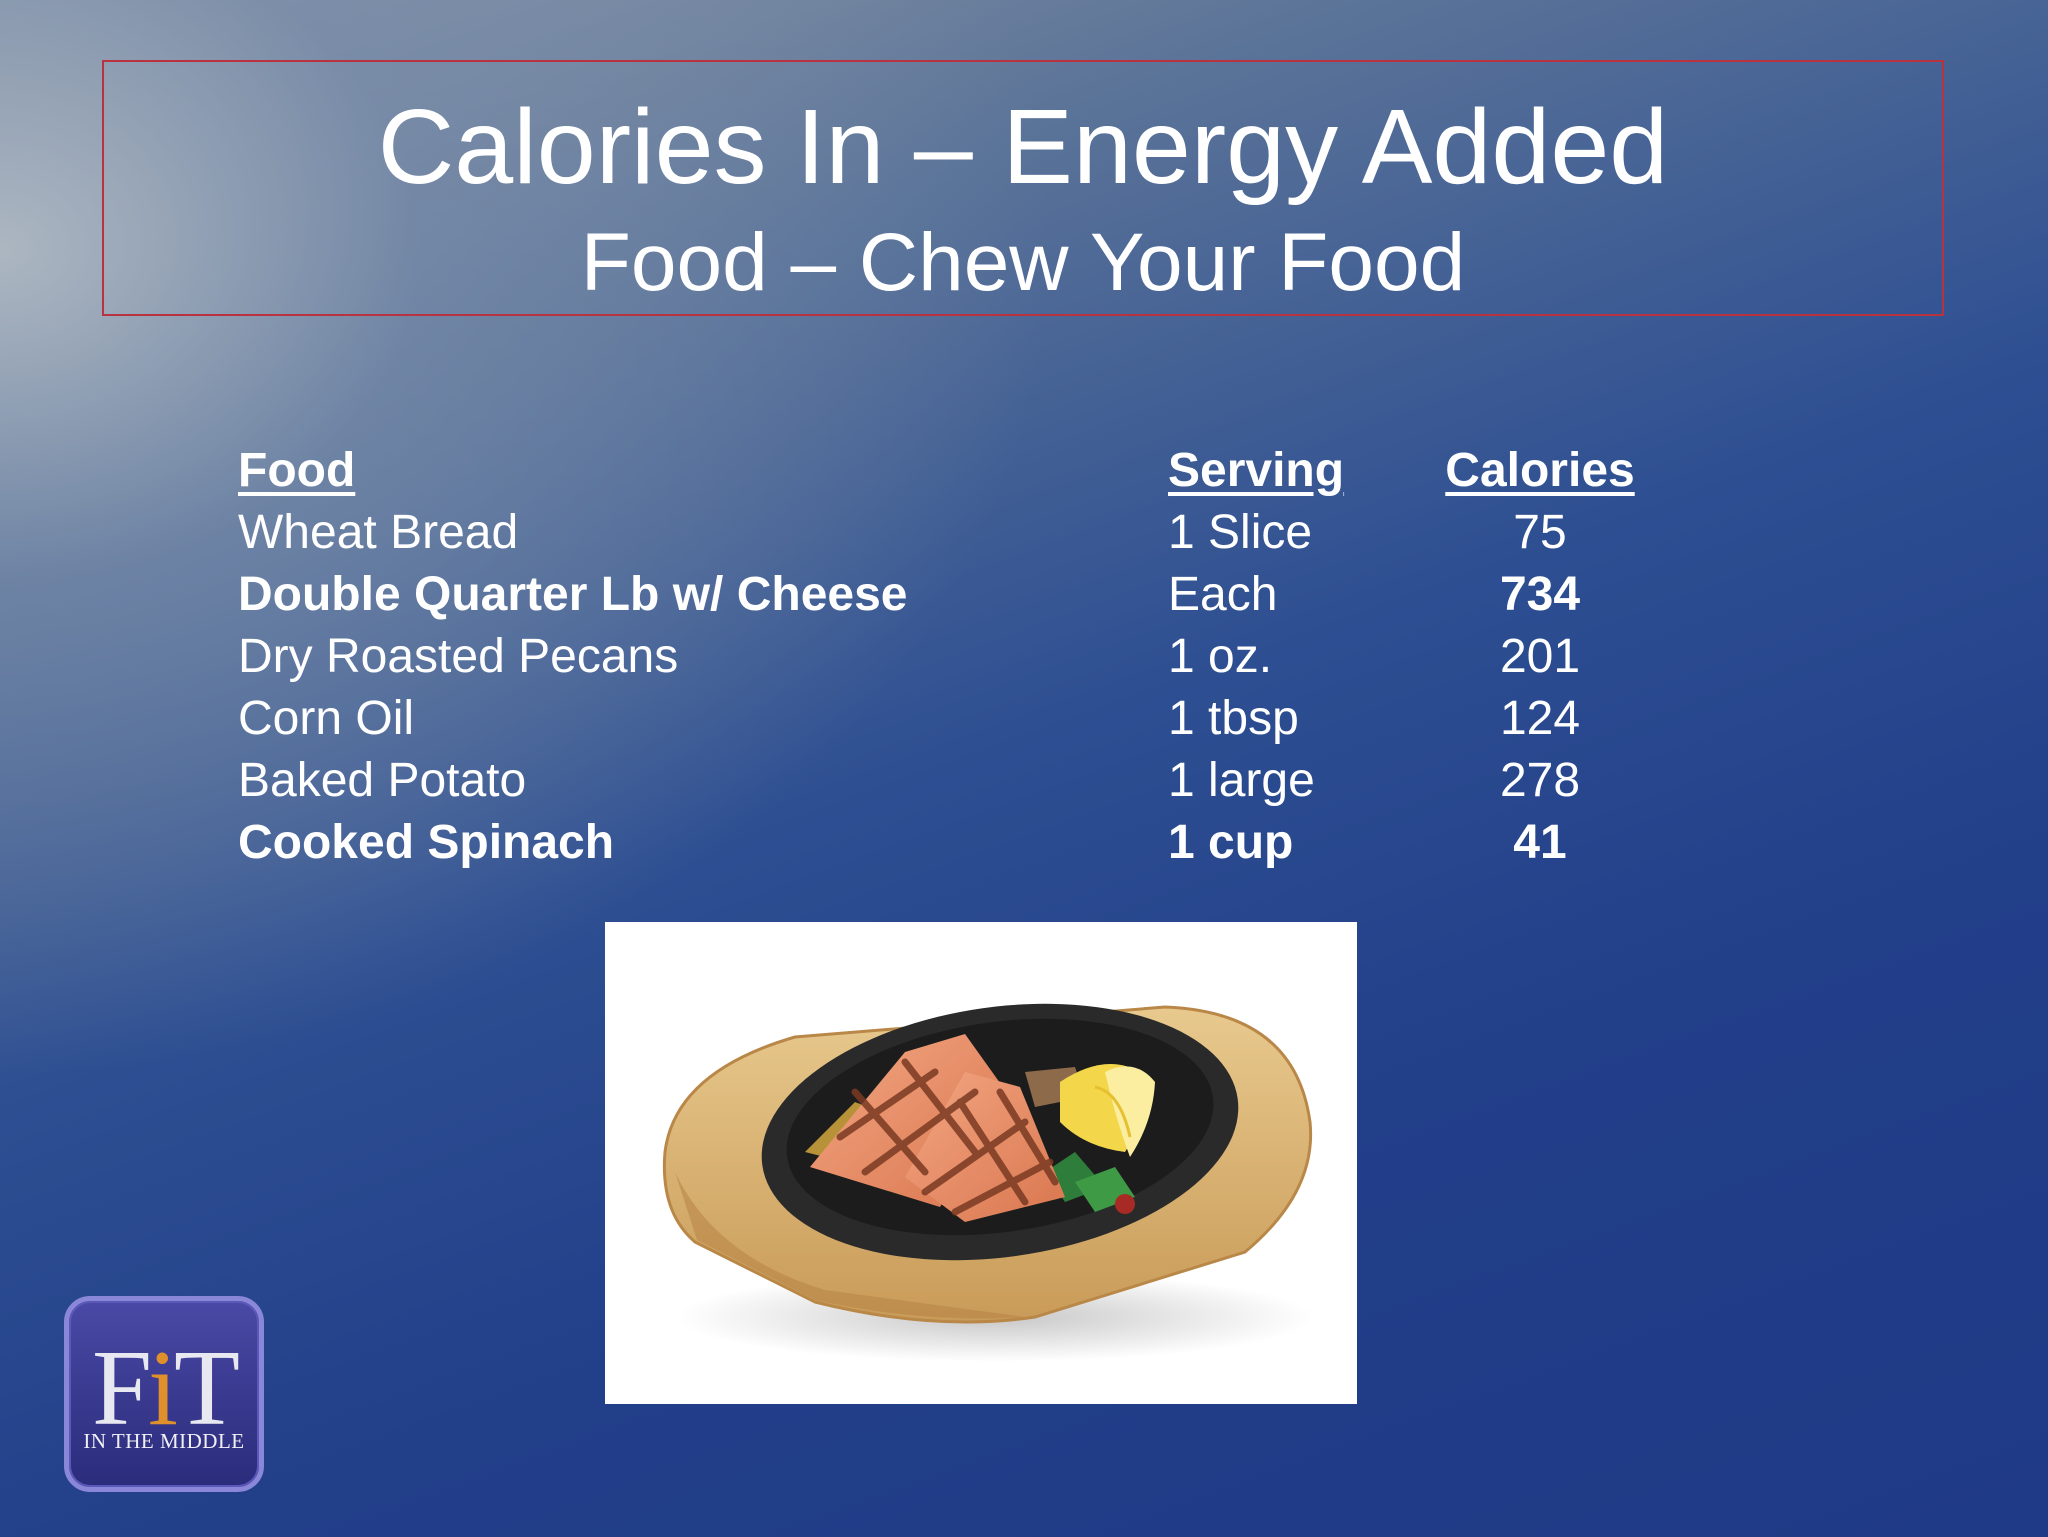  What do you see at coordinates (1023, 262) in the screenshot?
I see `slide-subtitle: Food – Chew Your Food` at bounding box center [1023, 262].